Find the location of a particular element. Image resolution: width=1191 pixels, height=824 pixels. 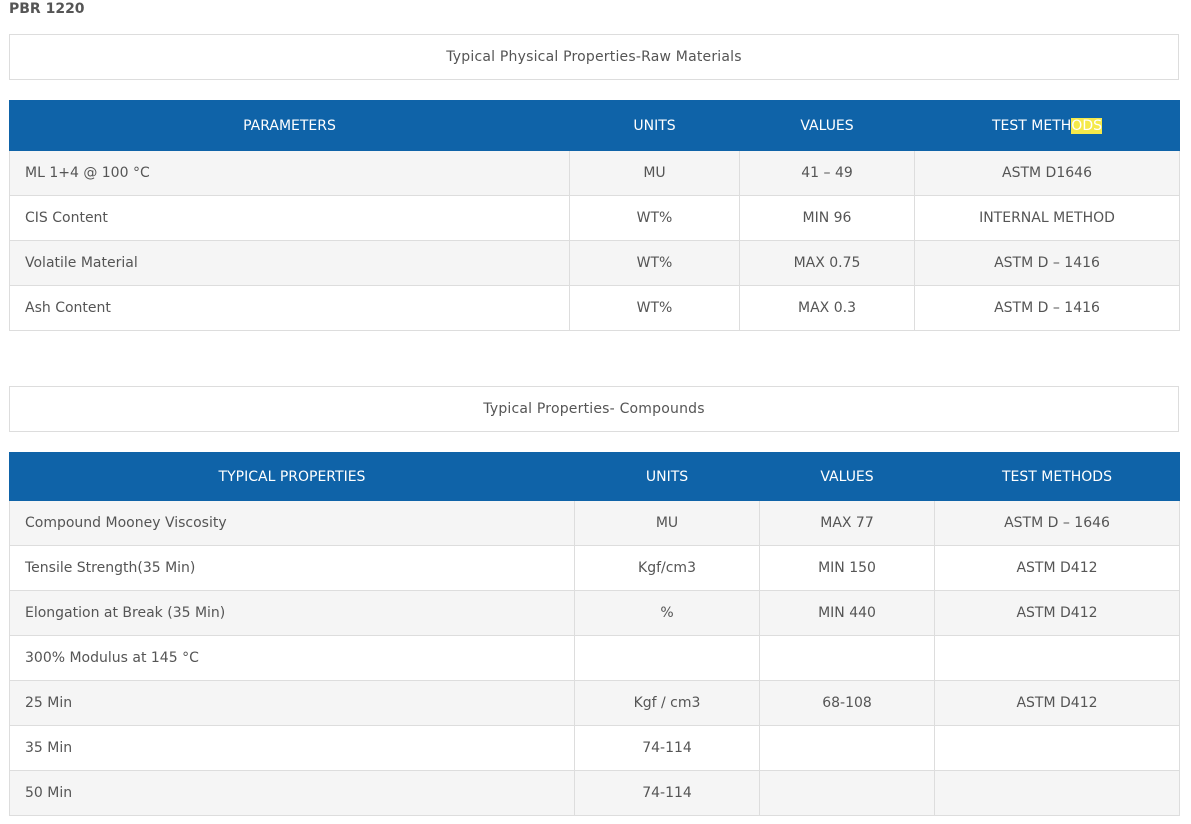

cell-property: Tensile Strength(35 Min) is located at coordinates (292, 568).